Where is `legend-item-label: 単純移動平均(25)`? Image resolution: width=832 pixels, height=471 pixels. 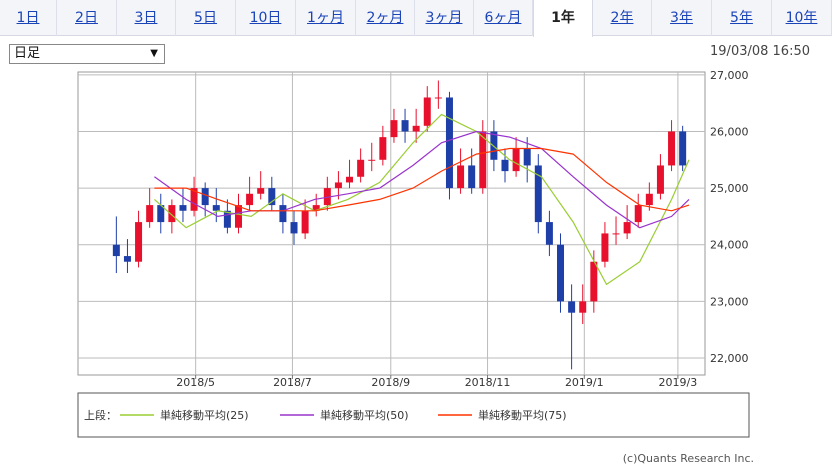 legend-item-label: 単純移動平均(25) is located at coordinates (204, 415).